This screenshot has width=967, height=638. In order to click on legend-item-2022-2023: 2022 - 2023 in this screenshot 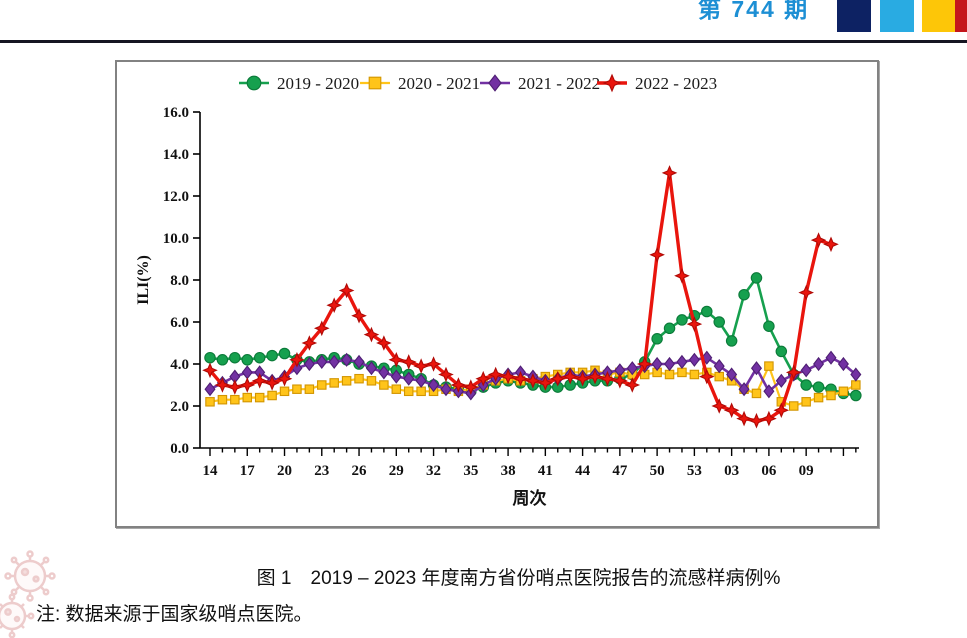, I will do `click(657, 83)`.